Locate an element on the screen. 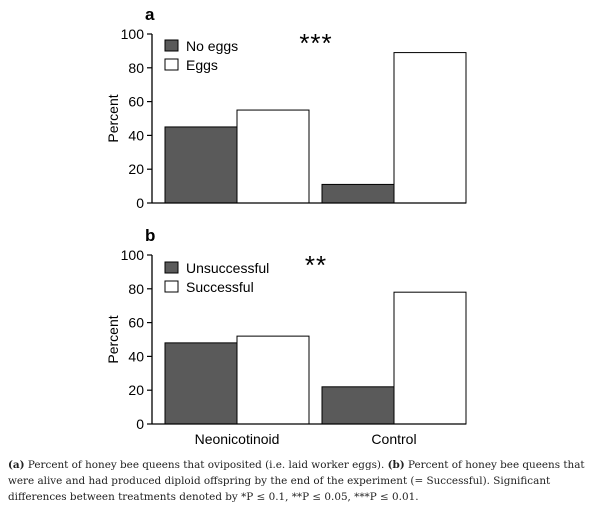 Image resolution: width=600 pixels, height=508 pixels. bar-b-unsuccessful-control is located at coordinates (358, 405).